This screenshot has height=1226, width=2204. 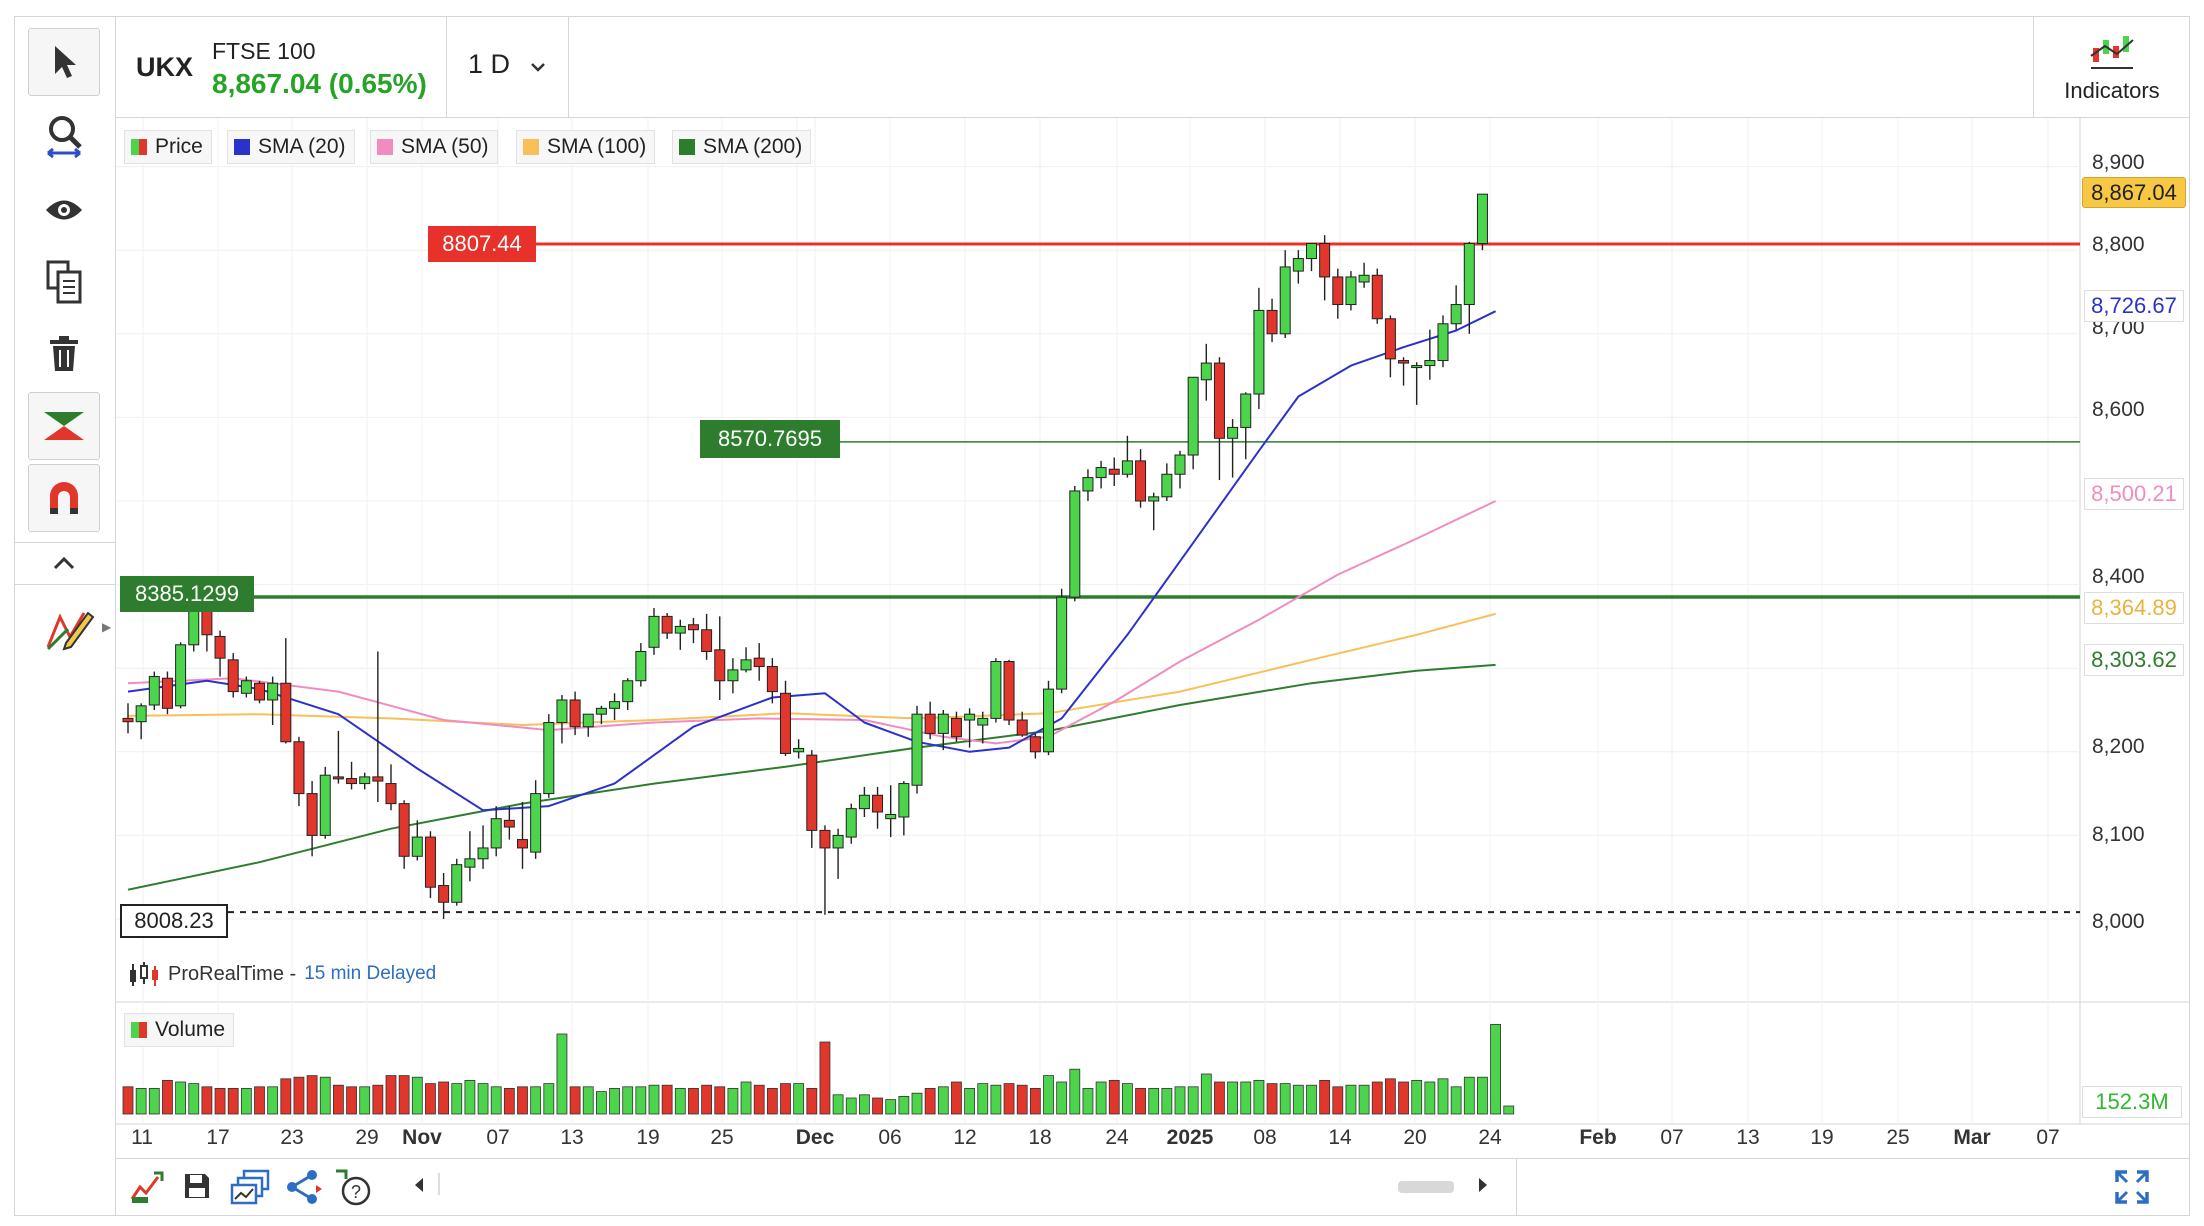 What do you see at coordinates (586, 147) in the screenshot?
I see `legend-sma100: SMA (100)` at bounding box center [586, 147].